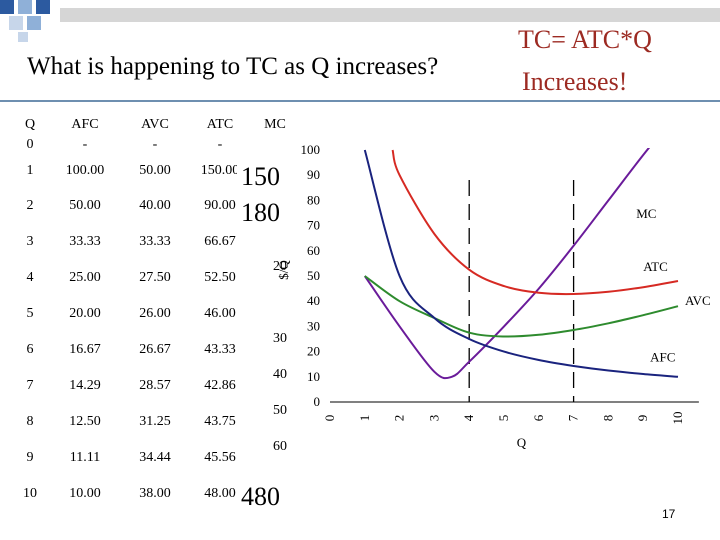 Image resolution: width=720 pixels, height=540 pixels. Describe the element at coordinates (313, 351) in the screenshot. I see `y-tick-label: 20` at that location.